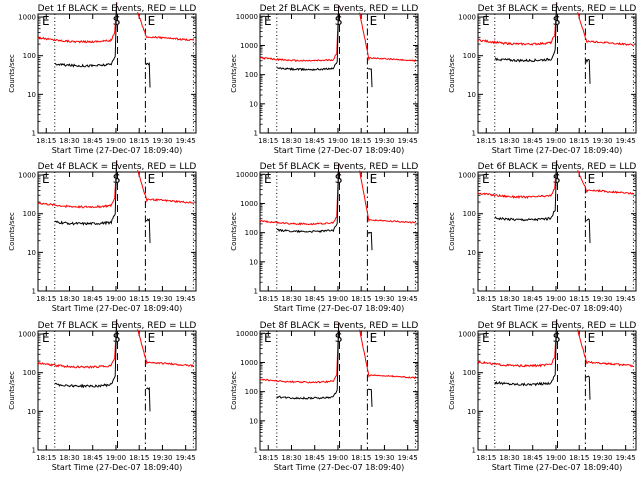  Describe the element at coordinates (557, 9) in the screenshot. I see `panel-title: Det 3f BLACK = Events, RED = LLD` at that location.